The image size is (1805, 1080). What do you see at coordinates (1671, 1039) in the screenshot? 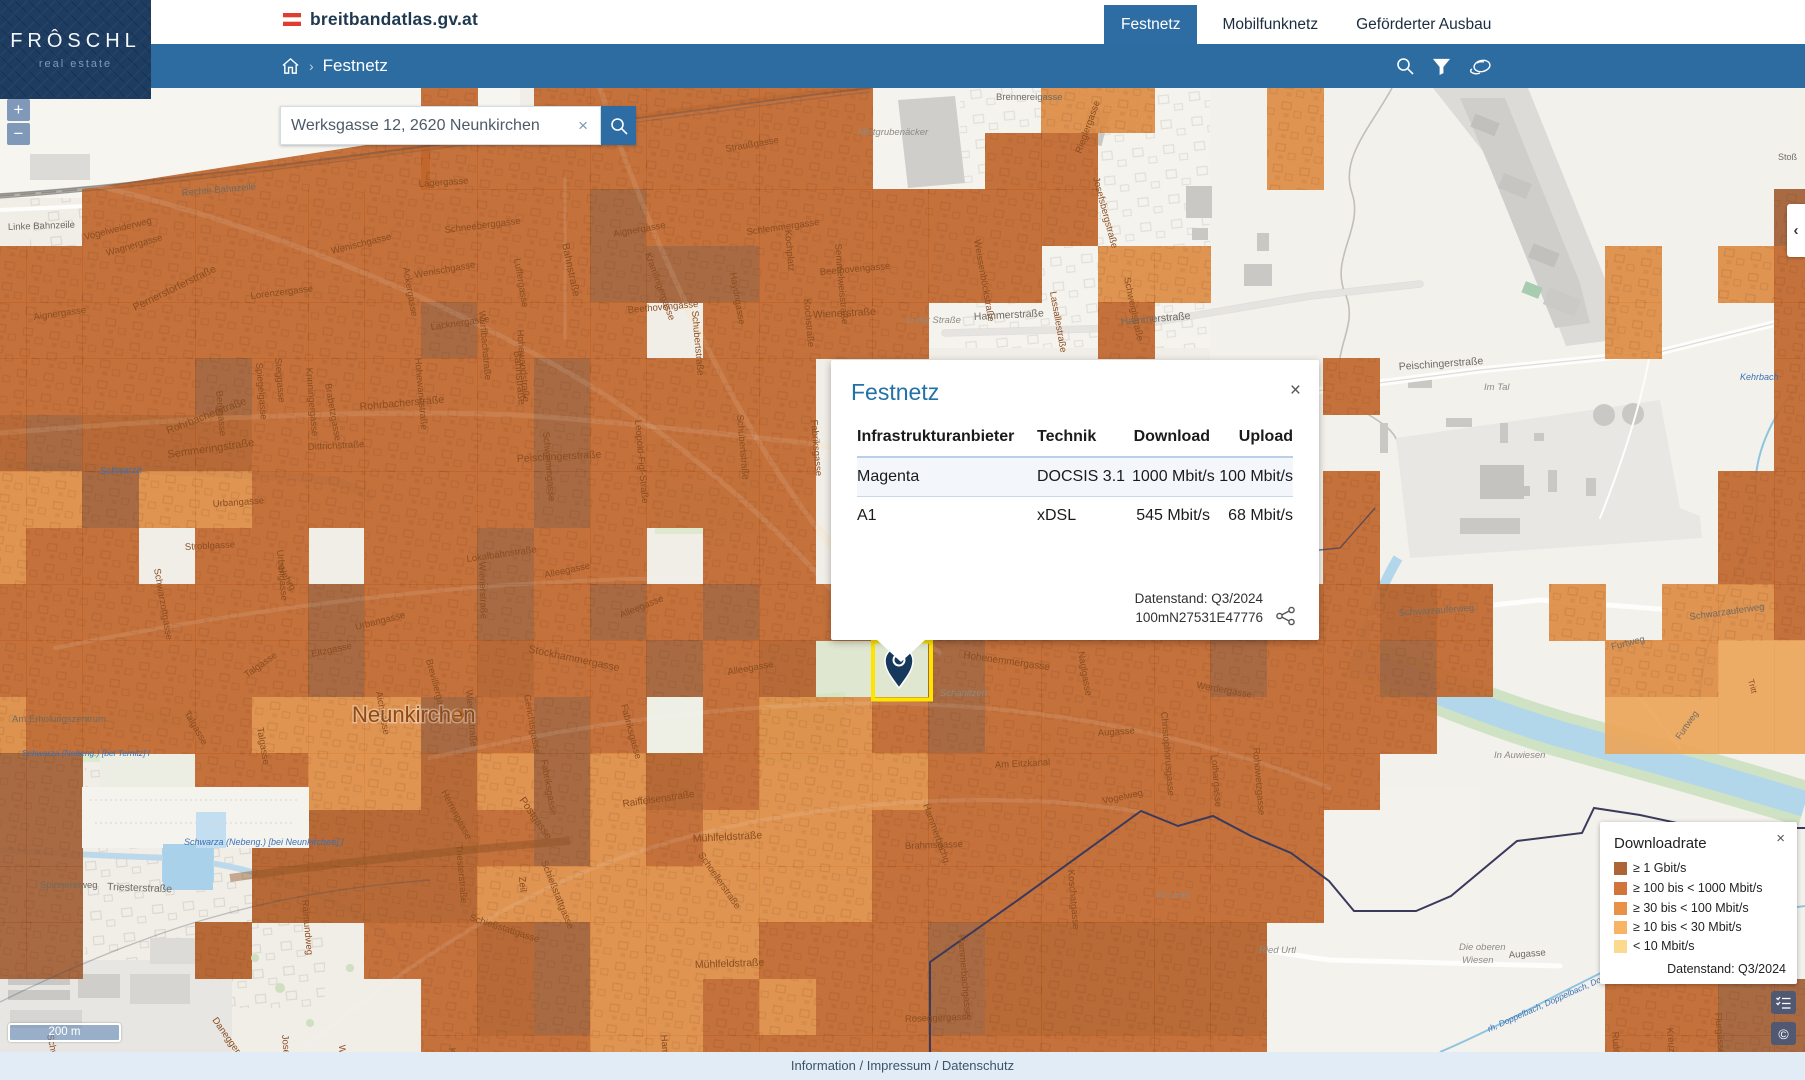
I see `svg-text: Kreuzgasse` at bounding box center [1671, 1039].